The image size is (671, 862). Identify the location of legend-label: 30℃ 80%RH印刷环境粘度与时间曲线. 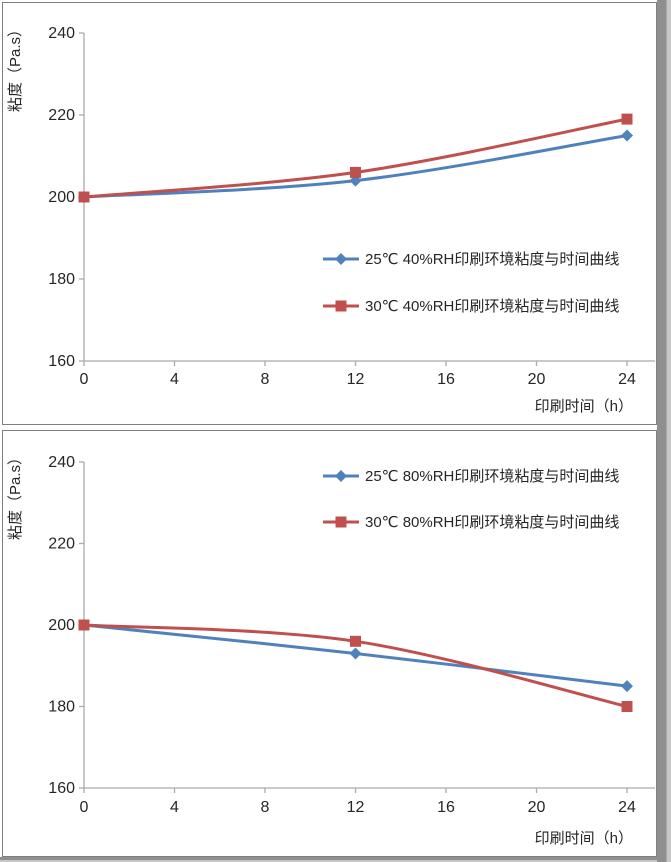
(492, 522).